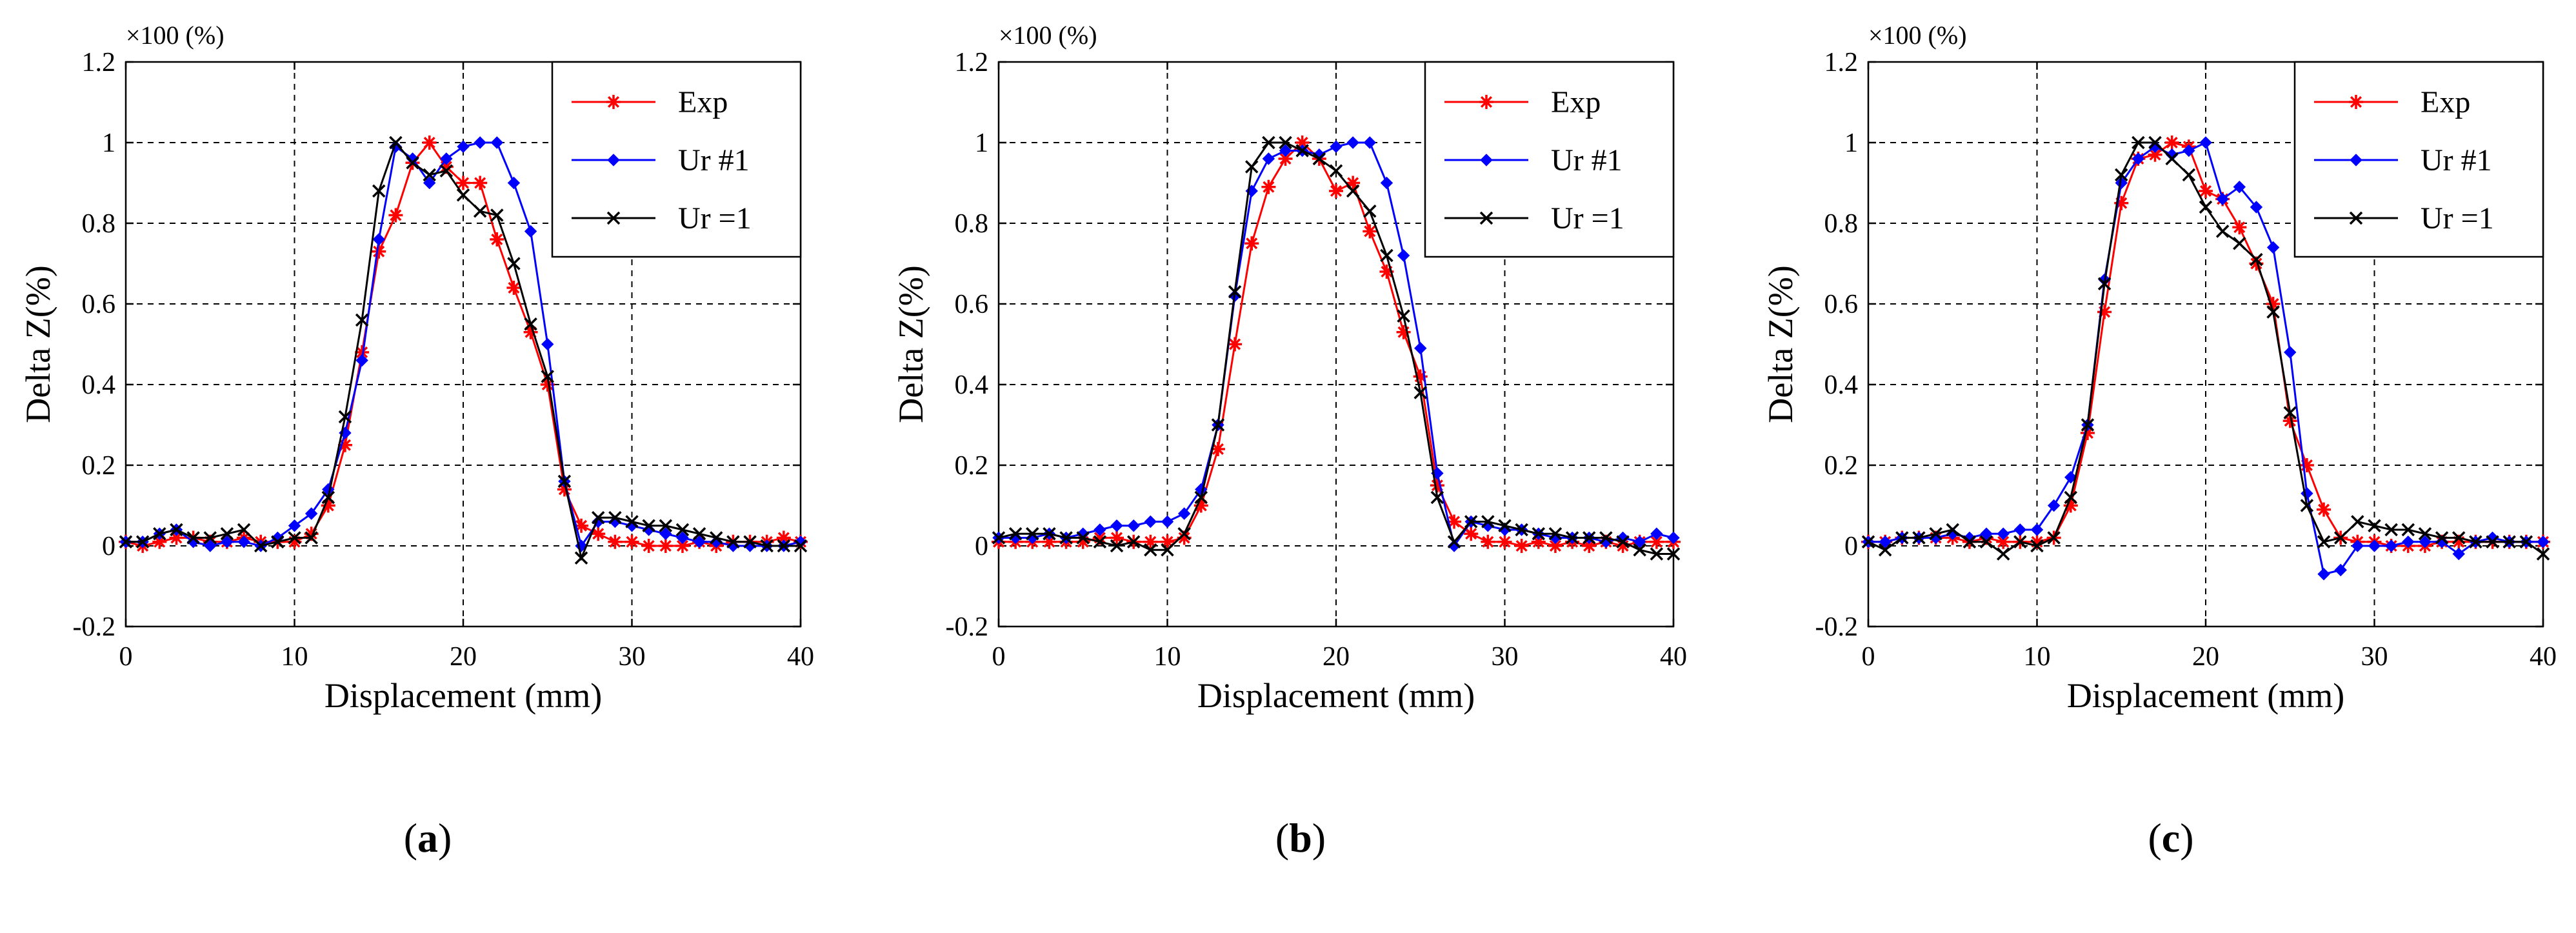  Describe the element at coordinates (1837, 627) in the screenshot. I see `chart-c-ytick-label-0: -0.2` at that location.